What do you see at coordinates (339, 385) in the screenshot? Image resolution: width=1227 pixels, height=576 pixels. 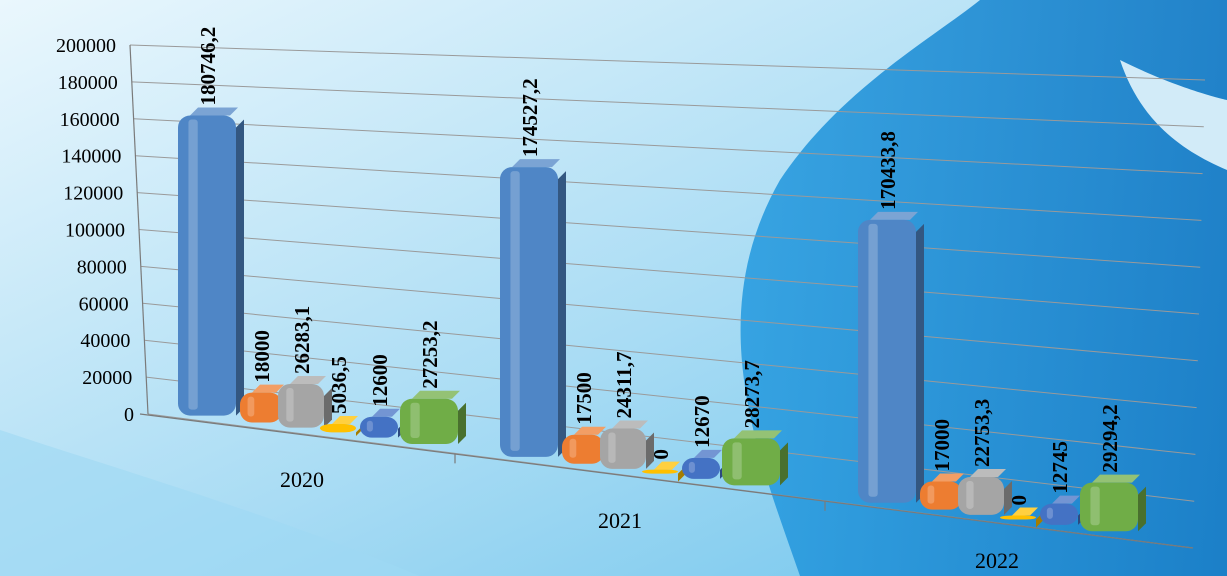 I see `data-label: 5036,5` at bounding box center [339, 385].